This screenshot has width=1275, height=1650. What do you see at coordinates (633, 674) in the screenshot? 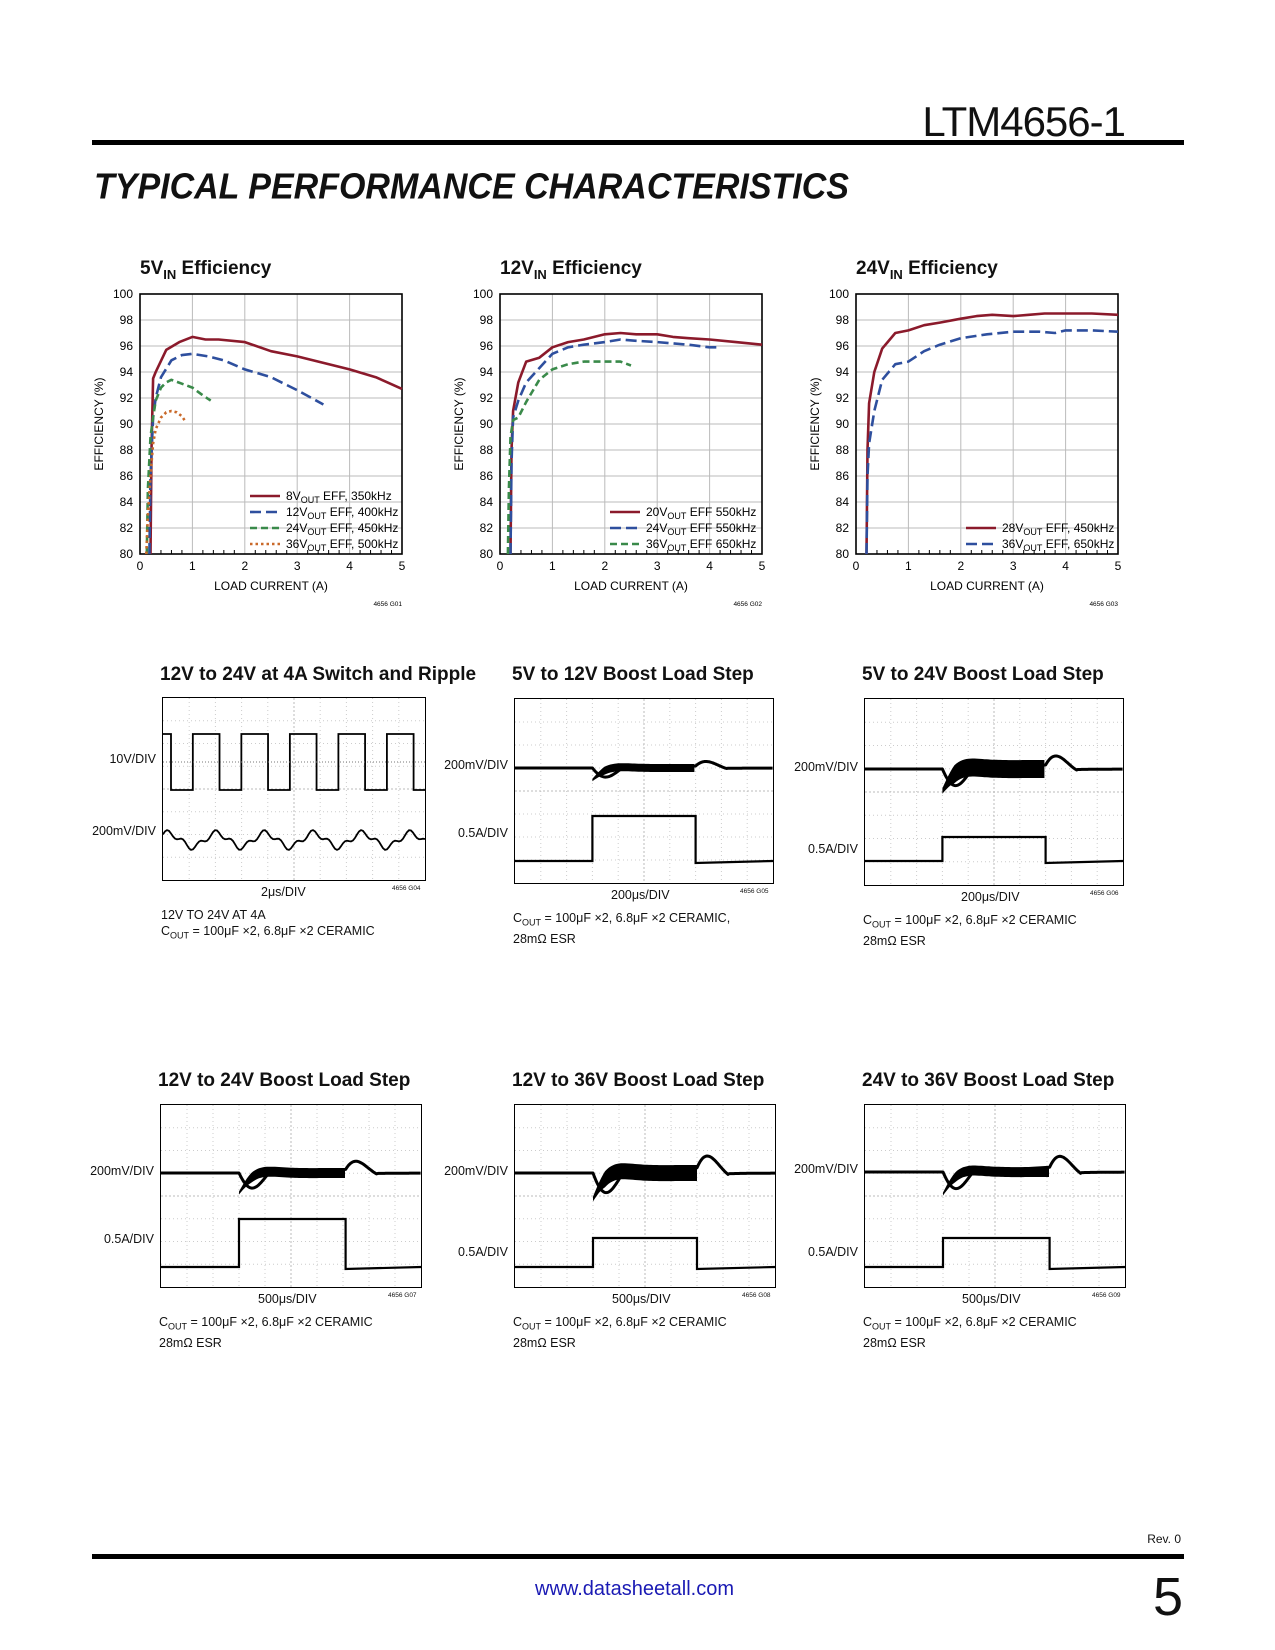
I see `scope-title: 5V to 12V Boost Load Step` at bounding box center [633, 674].